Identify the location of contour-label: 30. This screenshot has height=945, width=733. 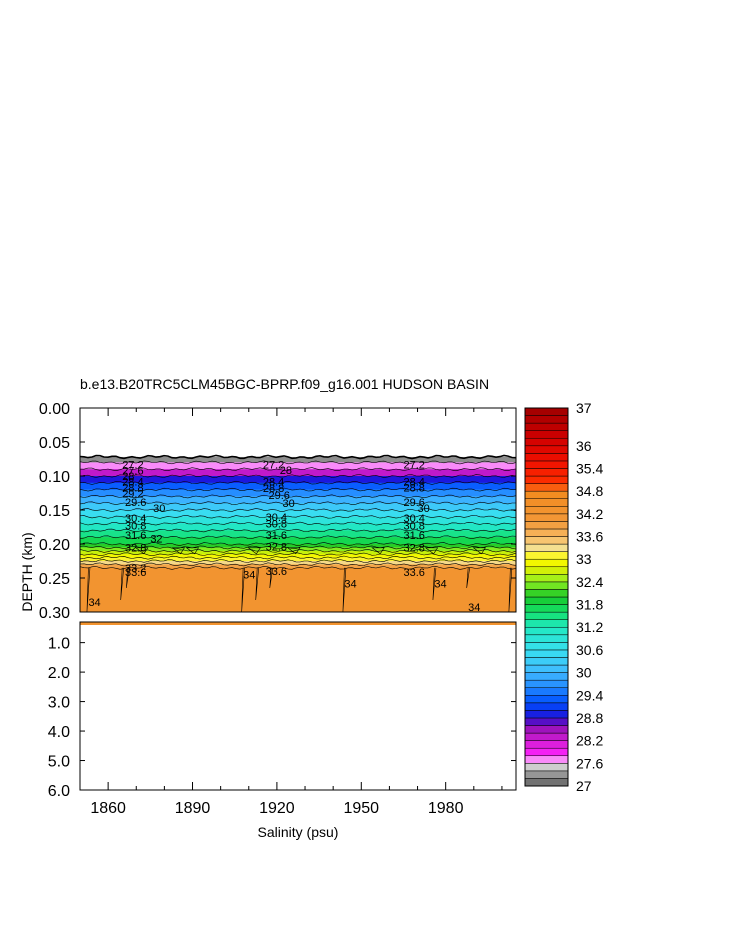
(424, 509).